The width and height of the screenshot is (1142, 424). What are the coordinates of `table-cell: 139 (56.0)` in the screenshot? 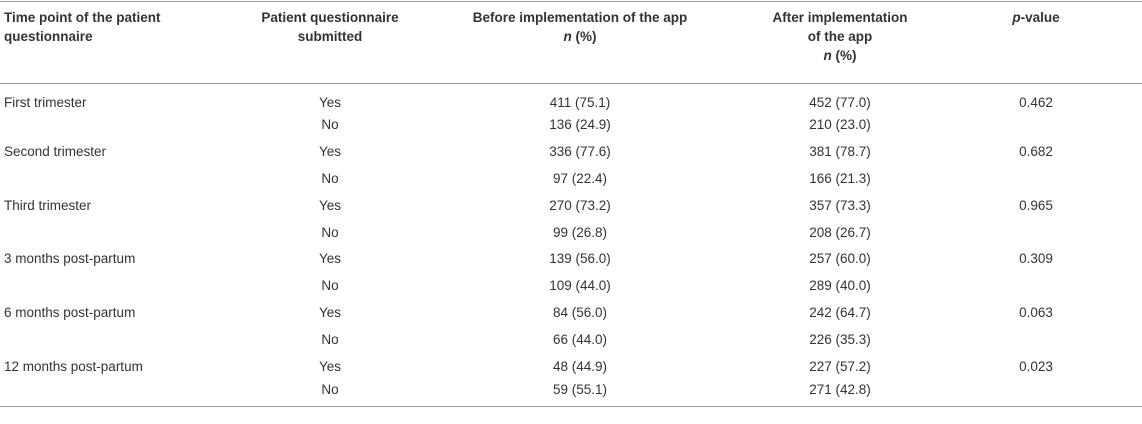 It's located at (580, 259).